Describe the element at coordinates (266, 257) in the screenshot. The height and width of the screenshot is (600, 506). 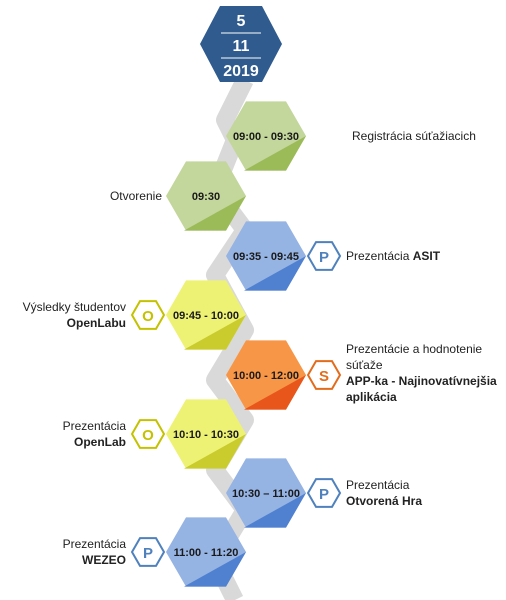
I see `event-time: 09:35 - 09:45` at that location.